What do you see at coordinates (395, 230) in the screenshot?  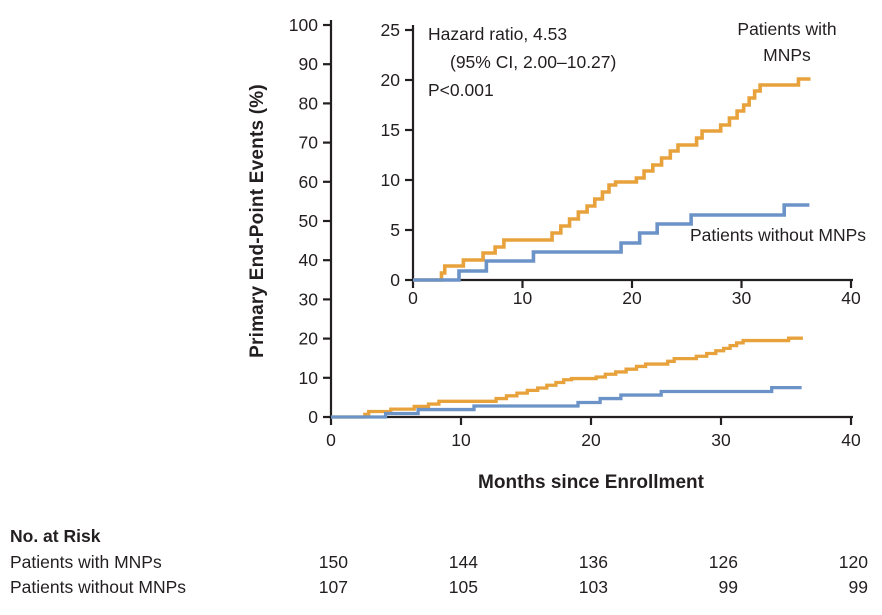 I see `inset-panel-y-tick-label: 5` at bounding box center [395, 230].